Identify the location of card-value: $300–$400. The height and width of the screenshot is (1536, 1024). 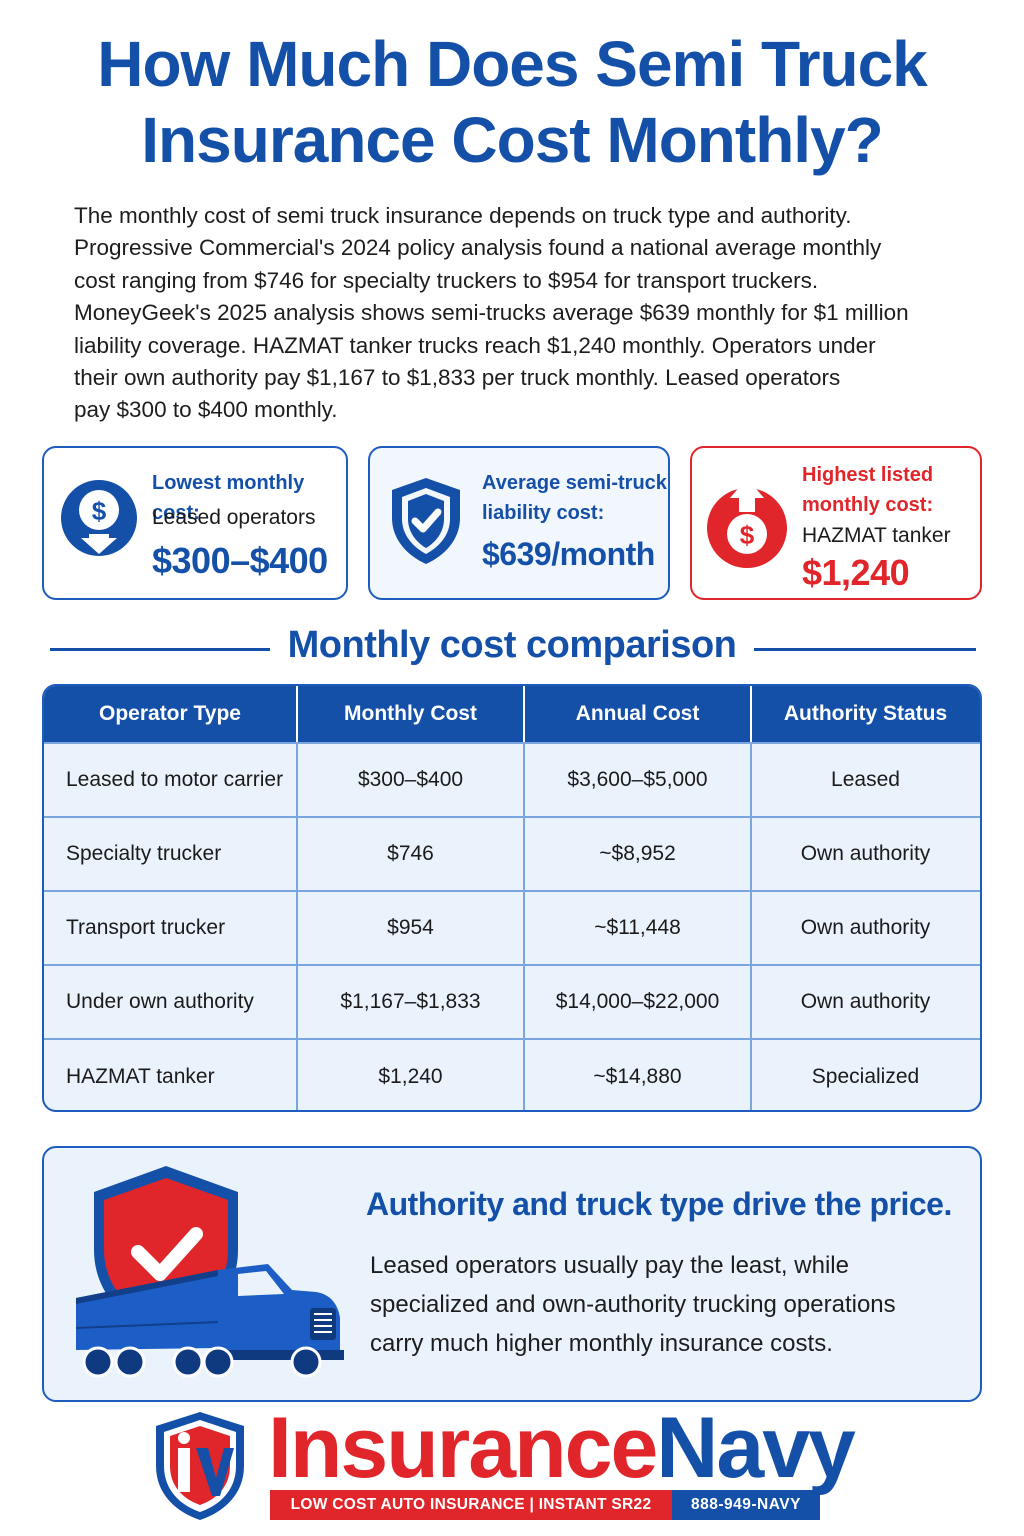
(240, 560).